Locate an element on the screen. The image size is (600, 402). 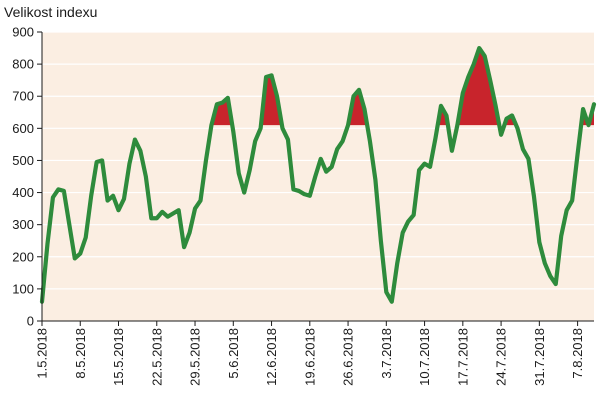
x-tick-label: 8.5.2018 is located at coordinates (80, 353).